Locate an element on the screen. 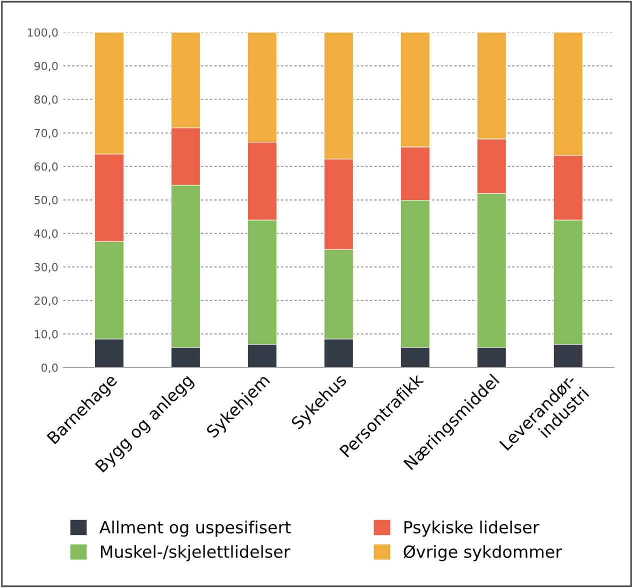 The height and width of the screenshot is (588, 633). y-tick-label: 90,0 is located at coordinates (46, 67).